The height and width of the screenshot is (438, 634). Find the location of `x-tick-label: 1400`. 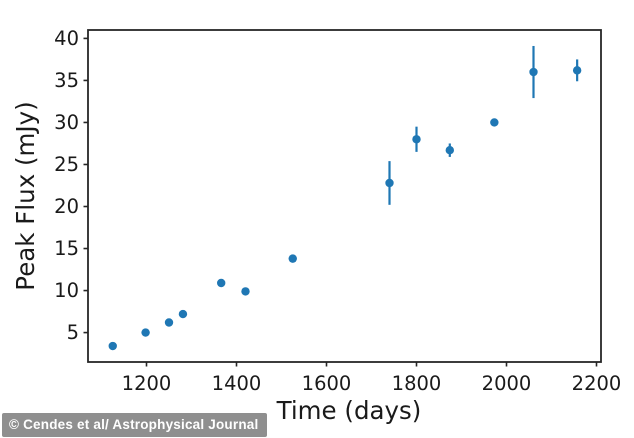

x-tick-label: 1400 is located at coordinates (237, 383).